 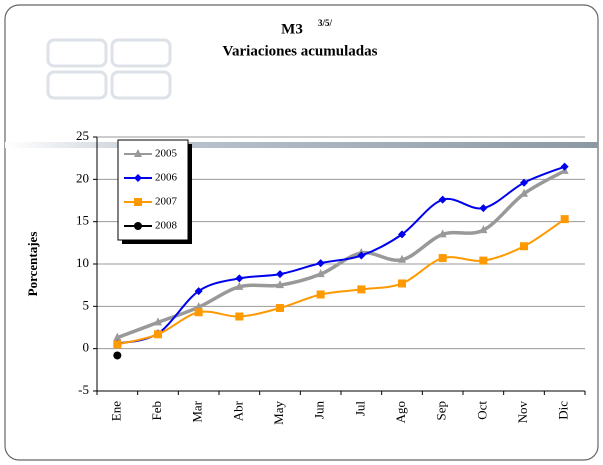 I want to click on x-tick-label: Jul, so click(x=359, y=409).